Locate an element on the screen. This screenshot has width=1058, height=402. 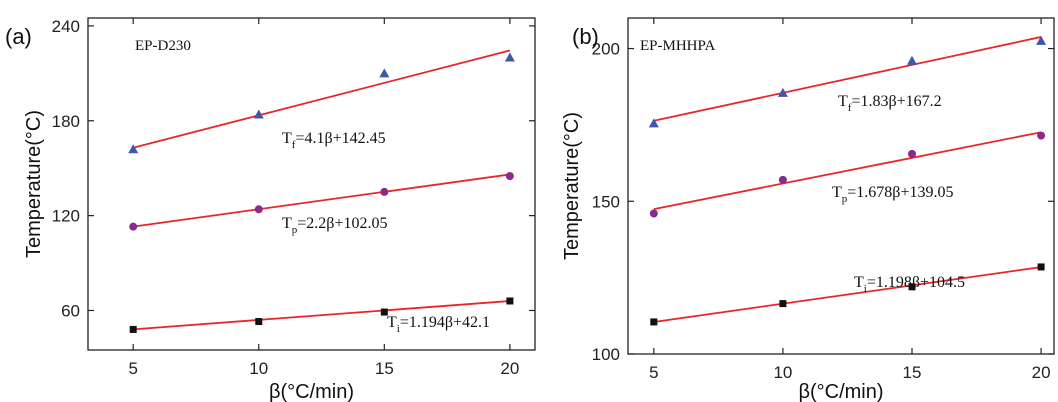
y-tick-label: 60 is located at coordinates (70, 310).